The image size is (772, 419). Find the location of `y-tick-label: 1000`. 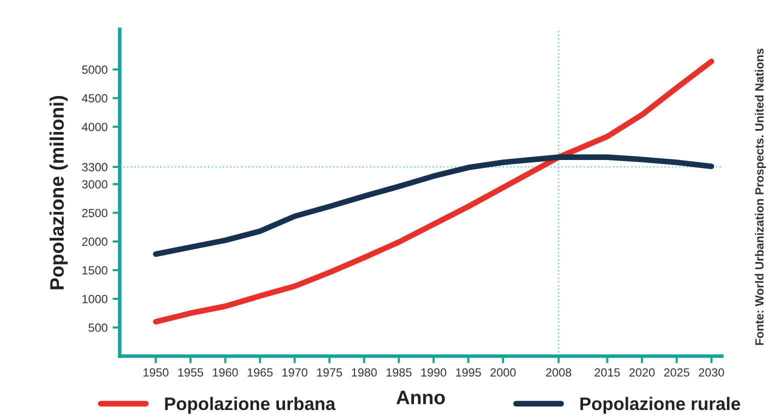

y-tick-label: 1000 is located at coordinates (95, 299).